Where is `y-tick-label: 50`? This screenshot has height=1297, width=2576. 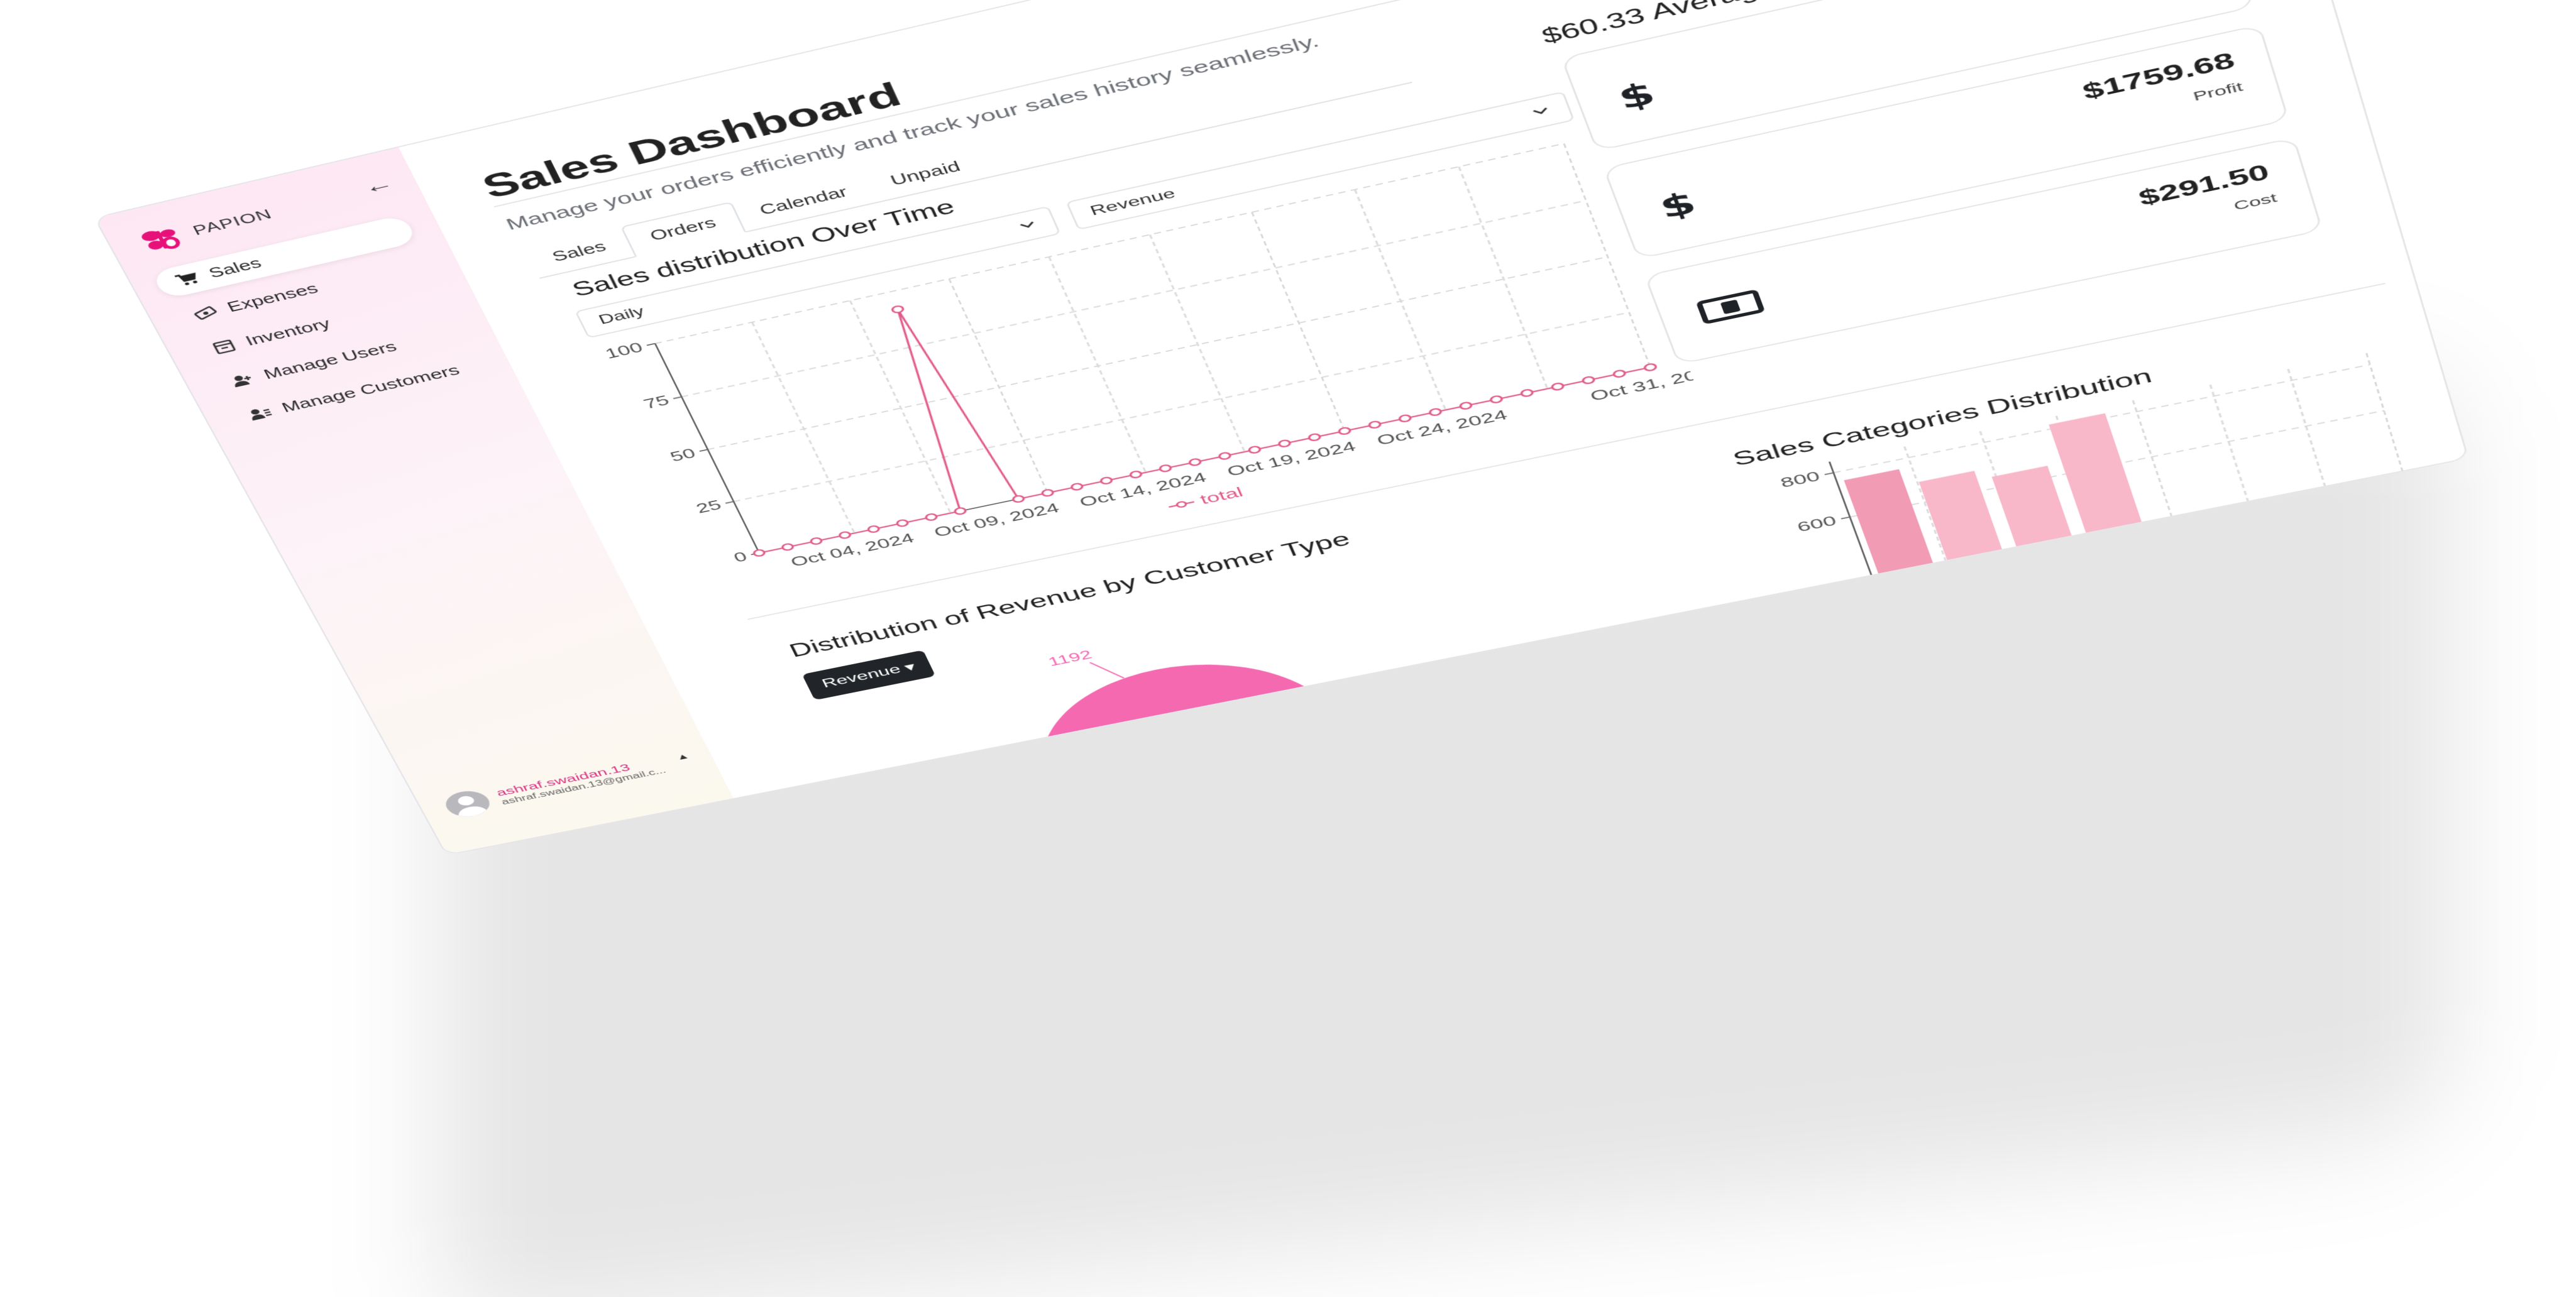 y-tick-label: 50 is located at coordinates (683, 455).